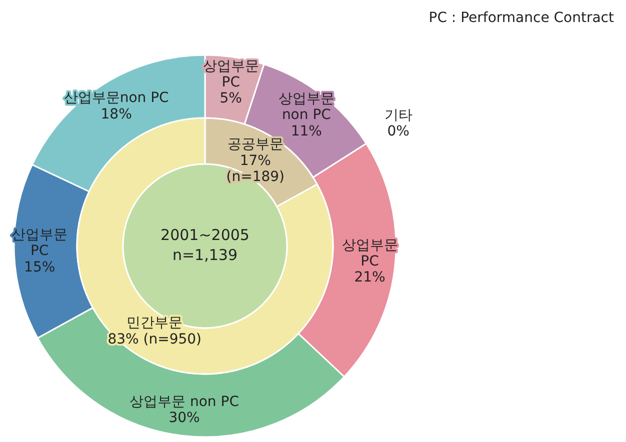 Image resolution: width=626 pixels, height=442 pixels. Describe the element at coordinates (398, 115) in the screenshot. I see `category-label: 기타` at that location.